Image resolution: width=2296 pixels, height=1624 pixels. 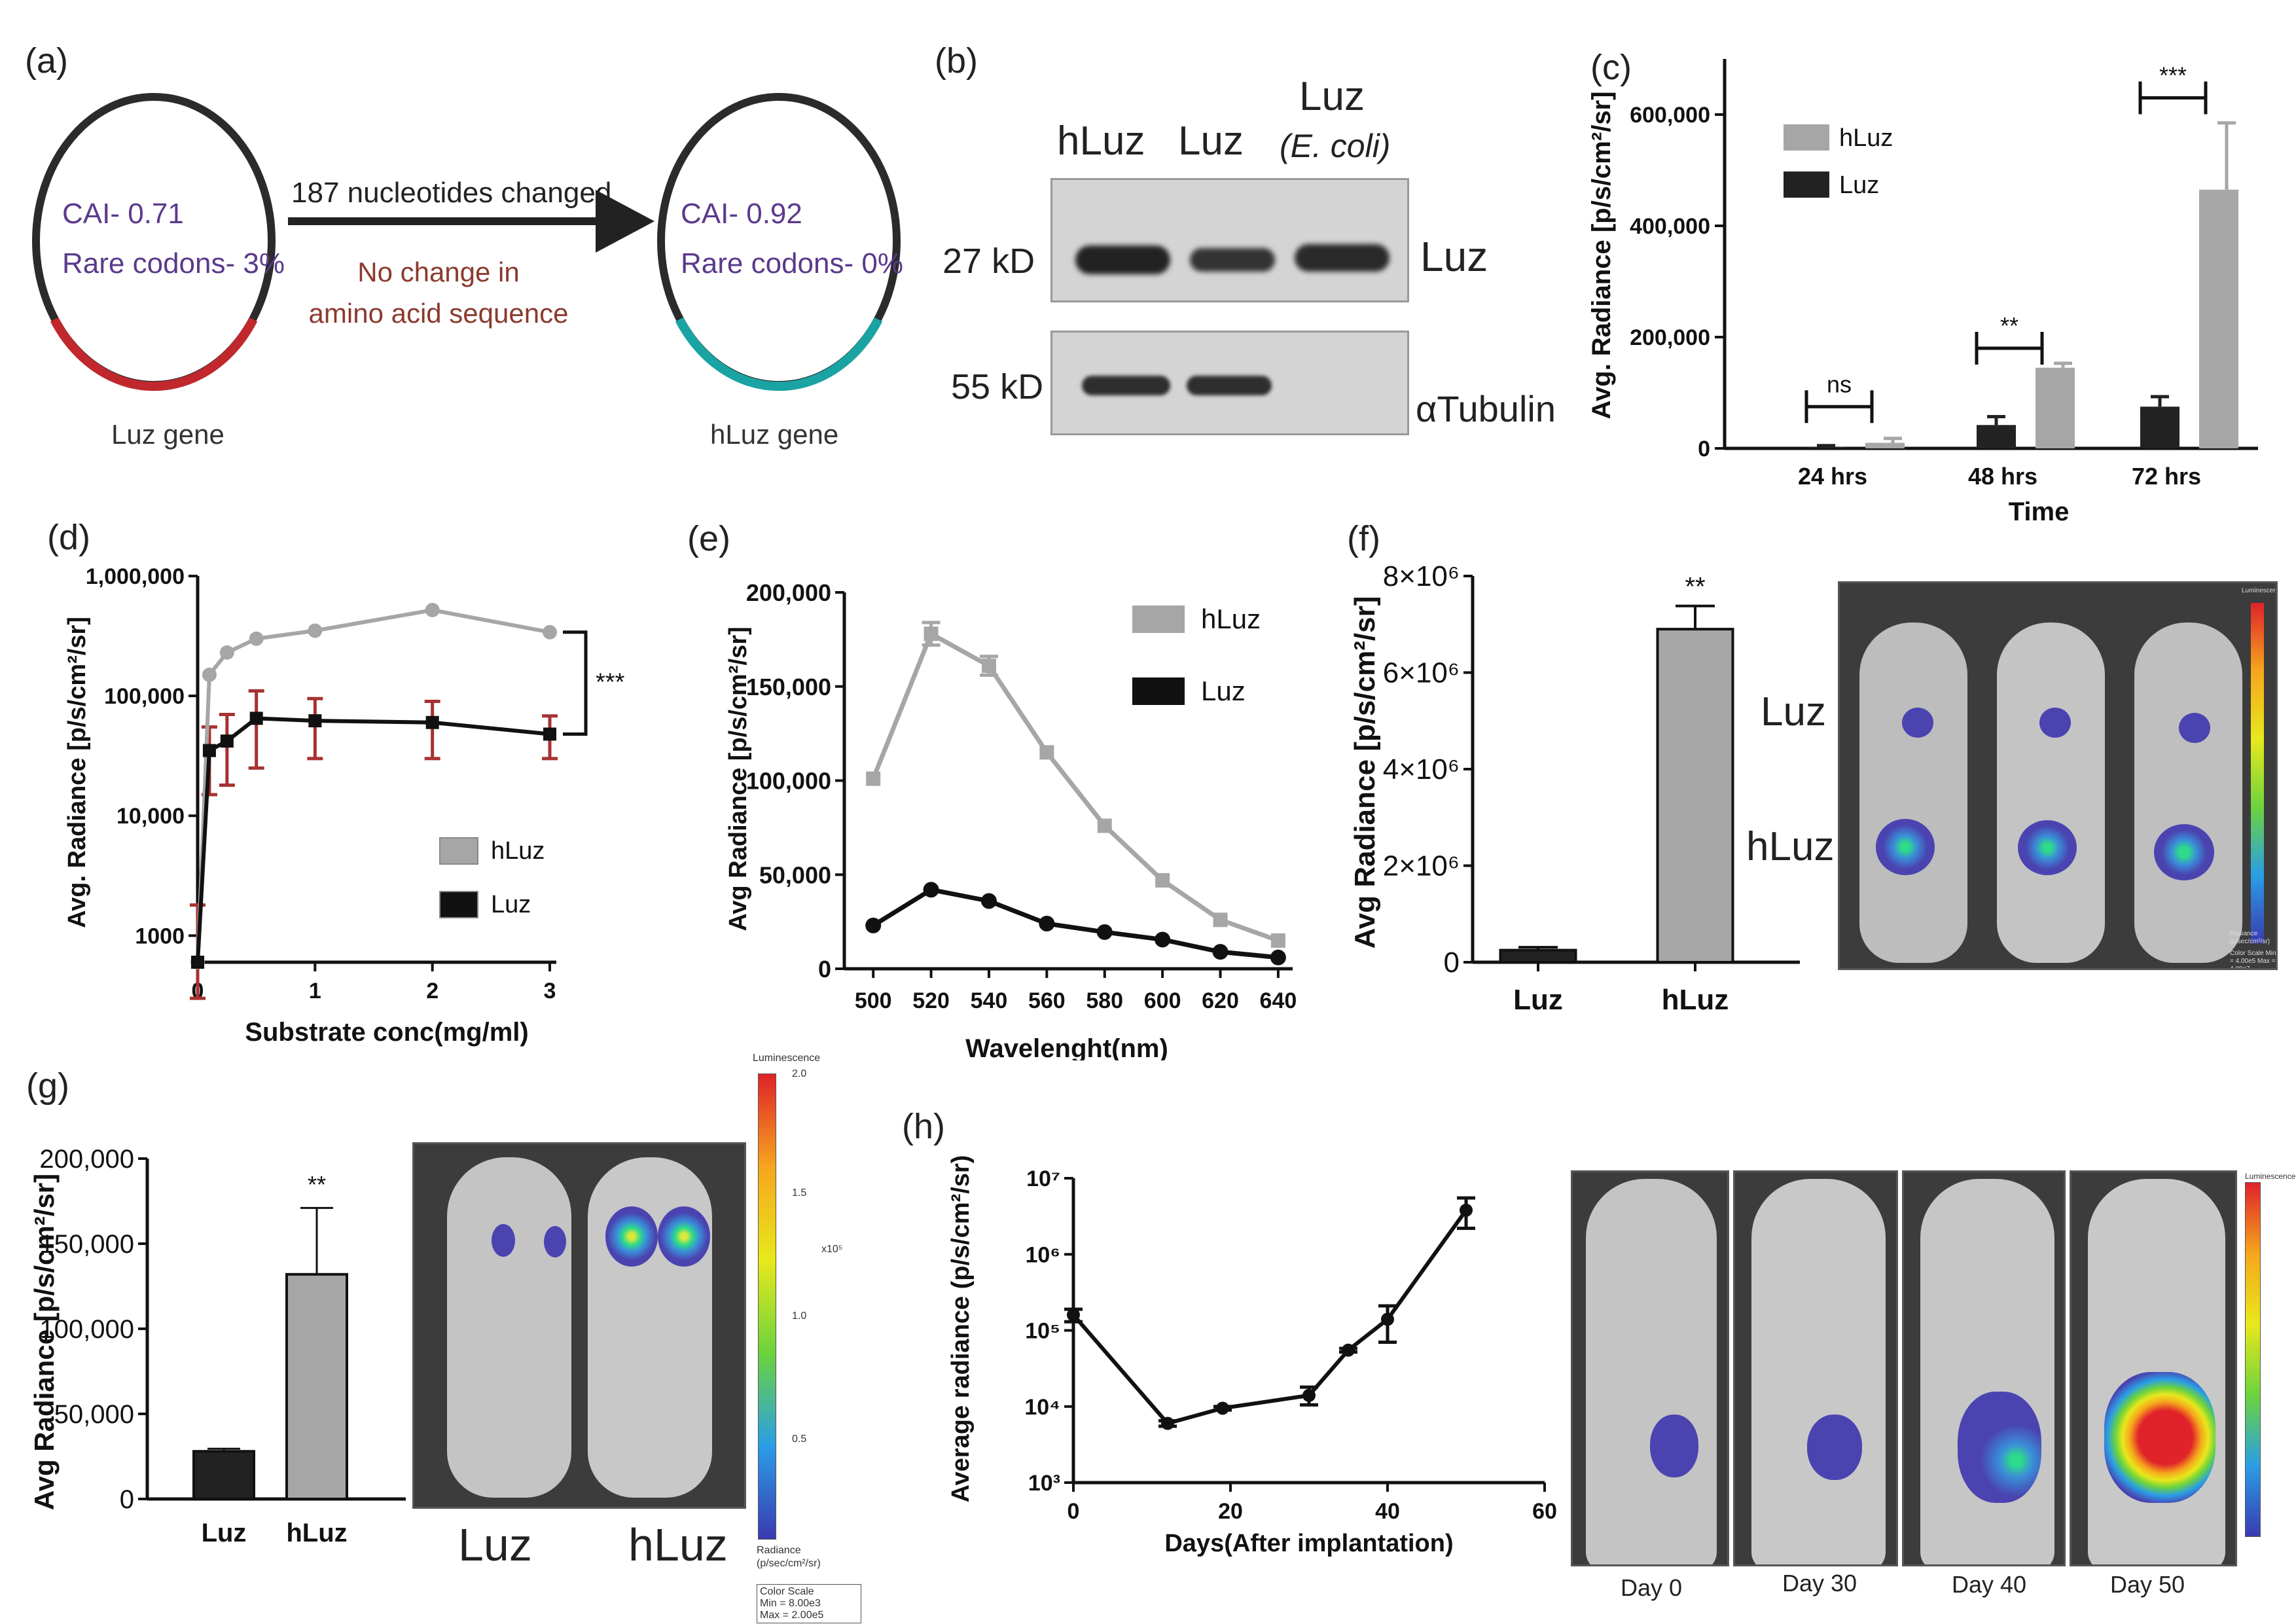 I want to click on hluz-rare-codons: Rare codons- 0%, so click(x=792, y=263).